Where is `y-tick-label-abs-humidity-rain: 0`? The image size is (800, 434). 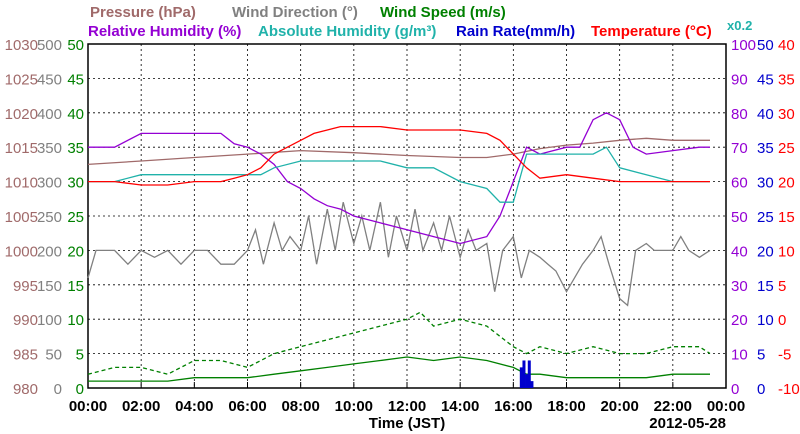
y-tick-label-abs-humidity-rain: 0 is located at coordinates (761, 389).